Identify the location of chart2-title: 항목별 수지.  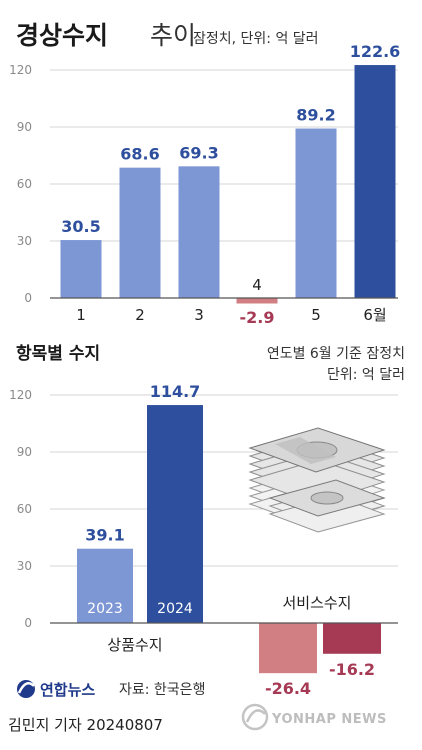
(58, 353).